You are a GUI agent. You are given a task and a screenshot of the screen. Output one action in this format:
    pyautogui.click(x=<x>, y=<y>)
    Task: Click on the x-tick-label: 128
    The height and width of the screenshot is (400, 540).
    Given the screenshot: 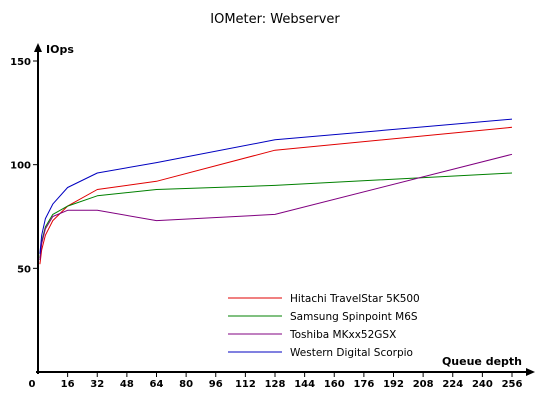 What is the action you would take?
    pyautogui.click(x=275, y=384)
    